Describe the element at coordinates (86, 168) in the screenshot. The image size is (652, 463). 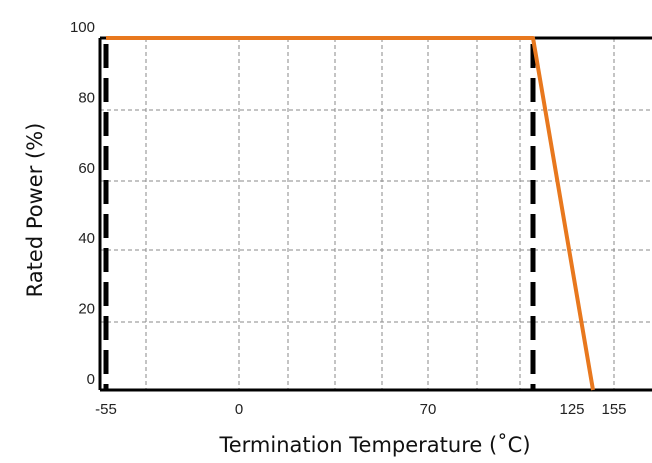
I see `y-tick-label: 60` at that location.